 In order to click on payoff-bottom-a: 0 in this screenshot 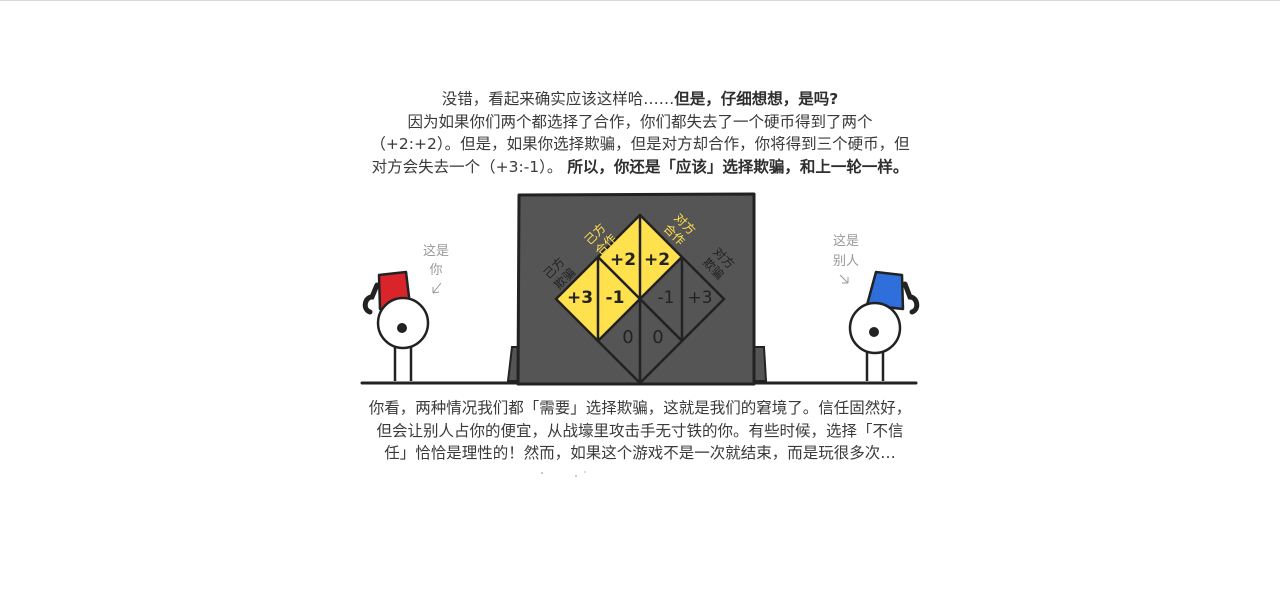, I will do `click(627, 337)`.